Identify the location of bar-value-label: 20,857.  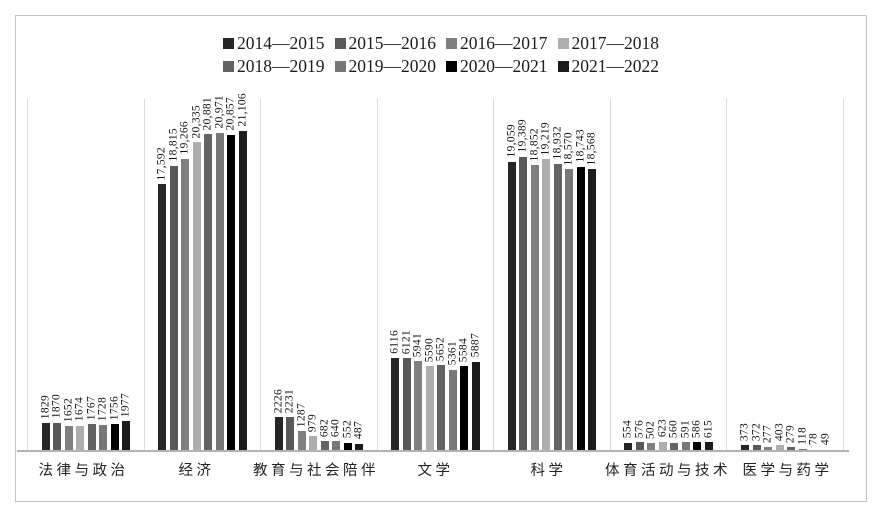
(230, 114).